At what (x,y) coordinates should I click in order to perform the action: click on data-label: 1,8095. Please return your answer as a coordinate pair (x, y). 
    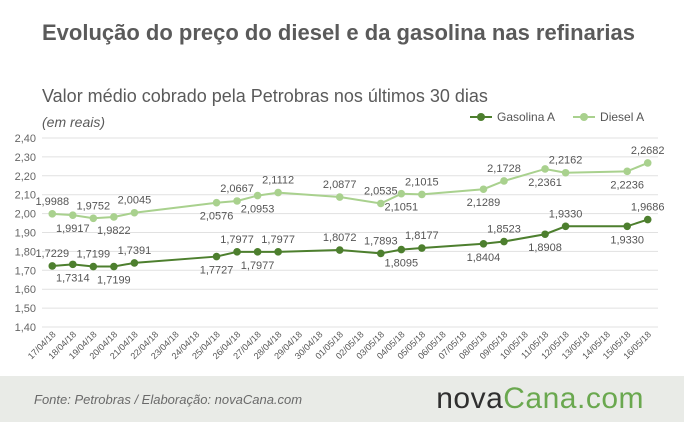
    Looking at the image, I should click on (402, 264).